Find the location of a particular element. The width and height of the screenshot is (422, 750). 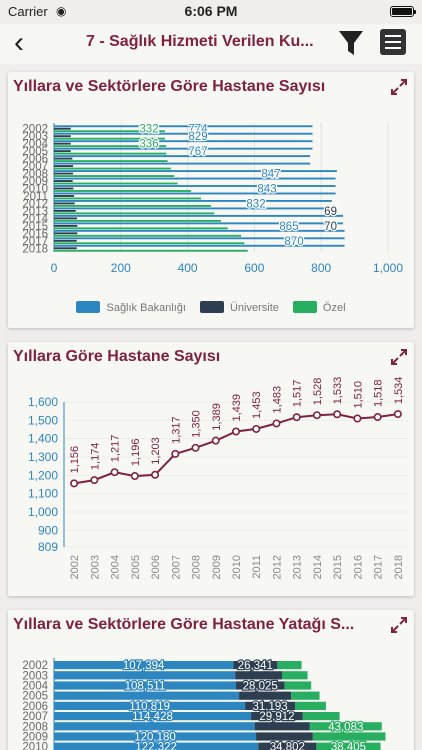

data-label: 829 is located at coordinates (197, 137).